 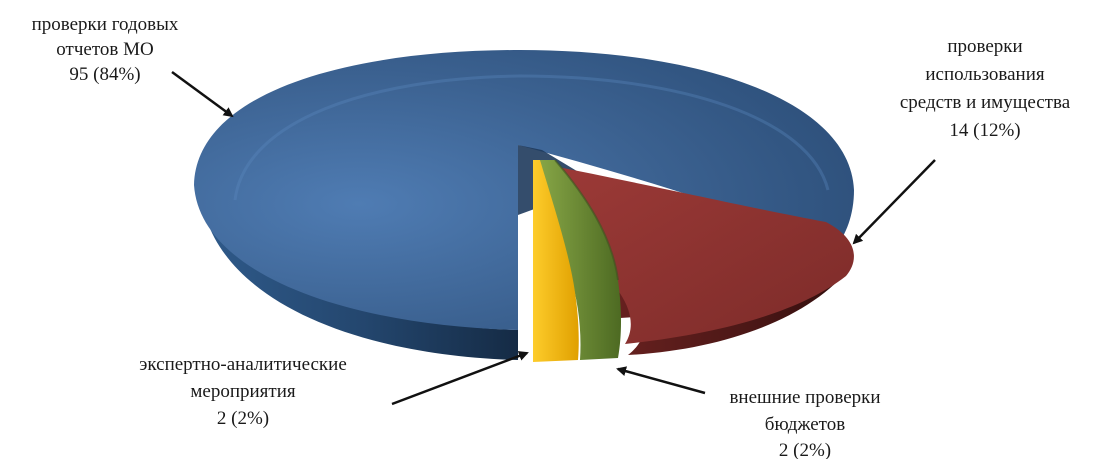 What do you see at coordinates (985, 74) in the screenshot?
I see `label-funds-usage-line2: использования` at bounding box center [985, 74].